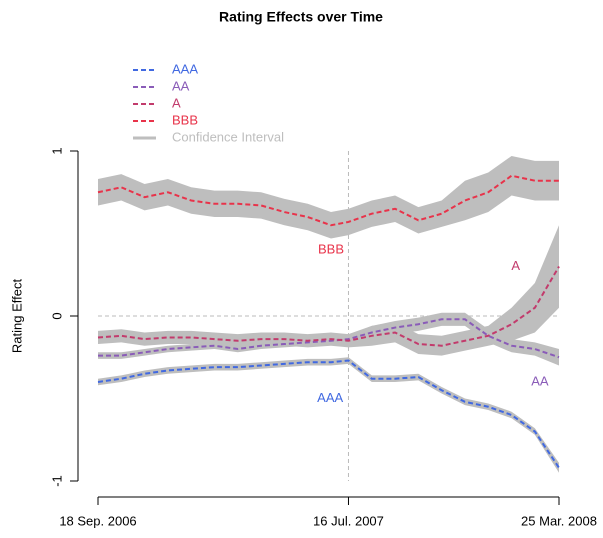 The image size is (603, 538). What do you see at coordinates (176, 102) in the screenshot?
I see `legend-label: A` at bounding box center [176, 102].